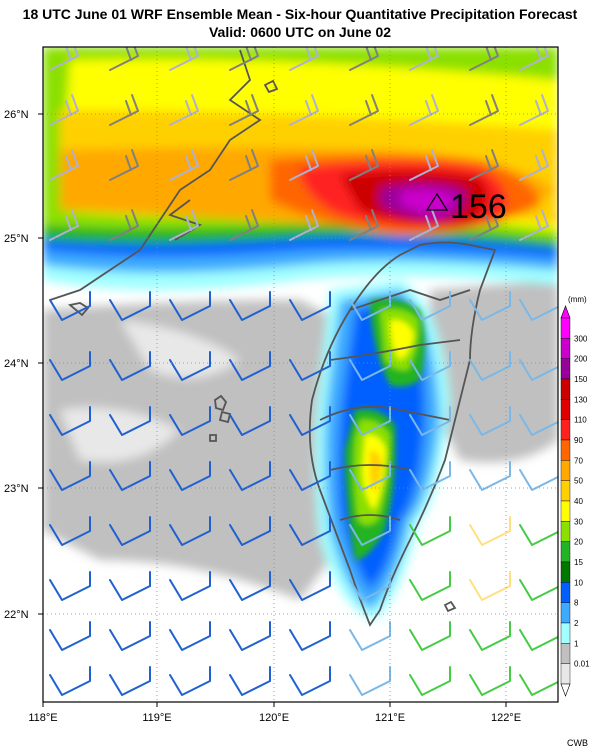 Image resolution: width=600 pixels, height=750 pixels. Describe the element at coordinates (506, 718) in the screenshot. I see `lon-label: 122°E` at that location.